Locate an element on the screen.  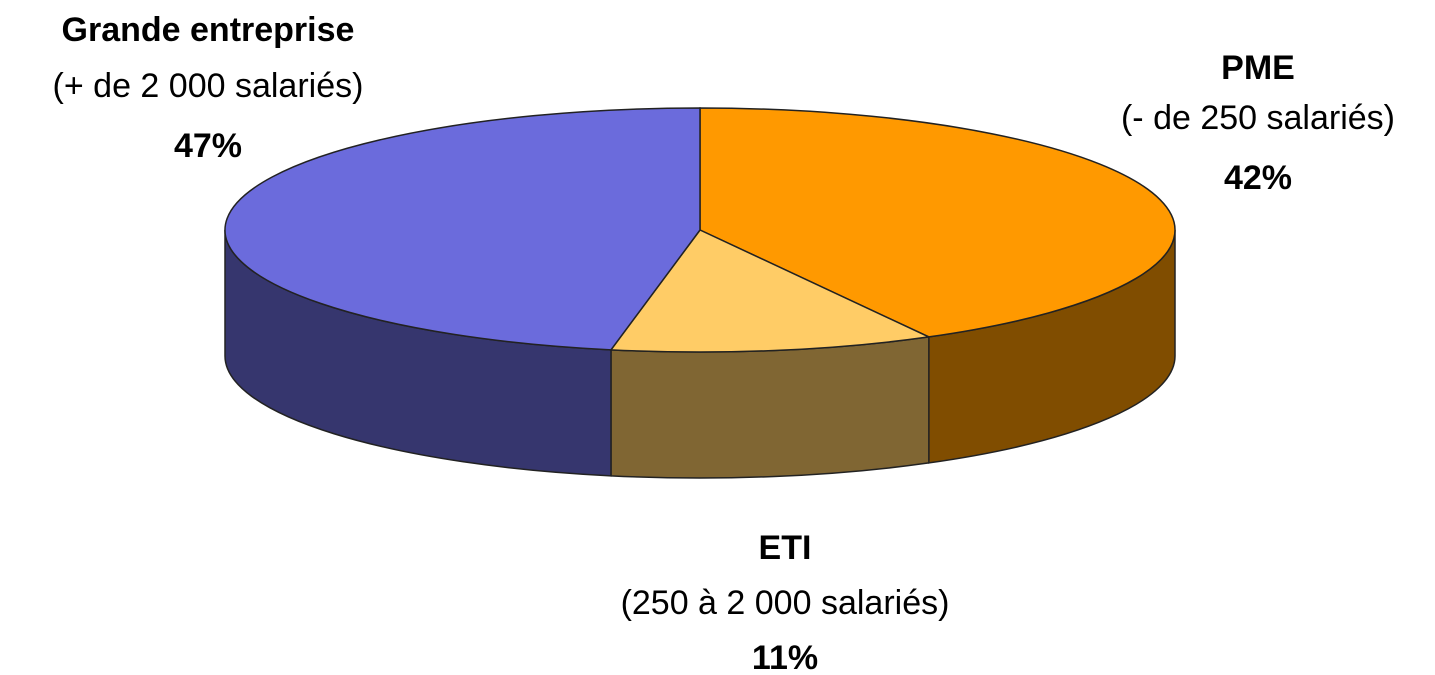
slice-name: Grande entreprise is located at coordinates (208, 30).